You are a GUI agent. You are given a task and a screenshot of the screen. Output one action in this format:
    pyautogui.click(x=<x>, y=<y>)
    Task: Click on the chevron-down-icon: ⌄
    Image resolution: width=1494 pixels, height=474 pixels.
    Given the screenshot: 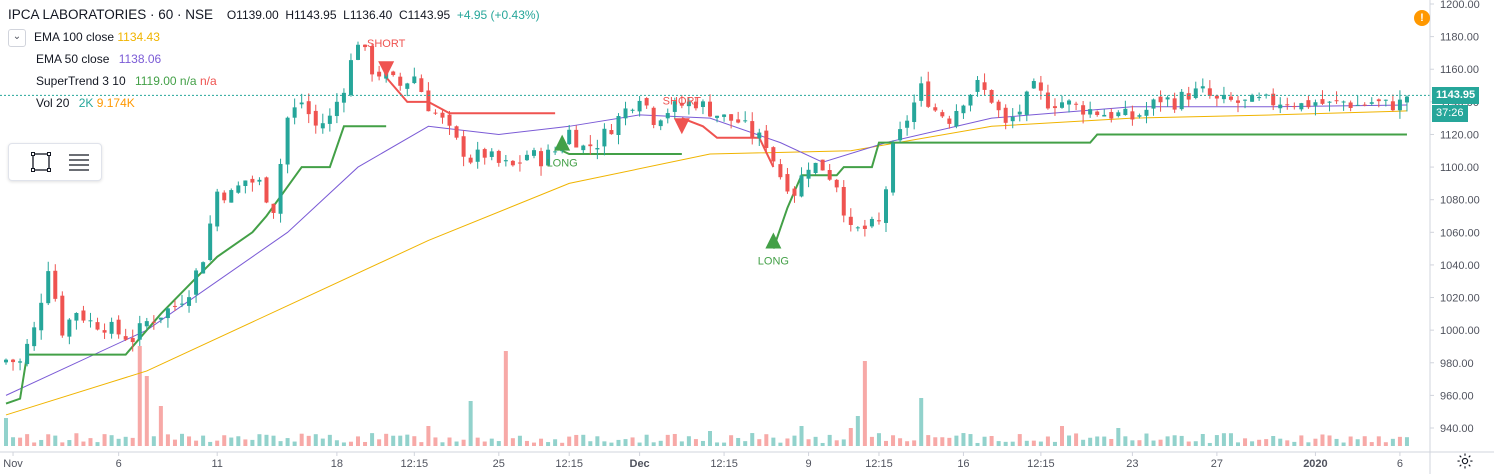 What is the action you would take?
    pyautogui.click(x=17, y=37)
    